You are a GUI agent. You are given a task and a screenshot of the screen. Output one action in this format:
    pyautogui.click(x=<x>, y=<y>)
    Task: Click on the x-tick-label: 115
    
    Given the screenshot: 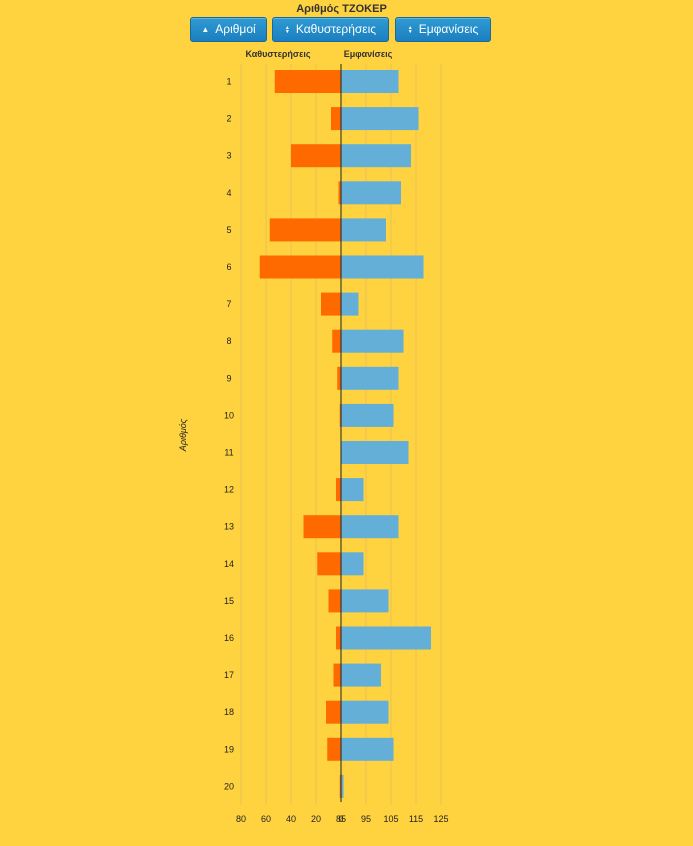 What is the action you would take?
    pyautogui.click(x=416, y=819)
    